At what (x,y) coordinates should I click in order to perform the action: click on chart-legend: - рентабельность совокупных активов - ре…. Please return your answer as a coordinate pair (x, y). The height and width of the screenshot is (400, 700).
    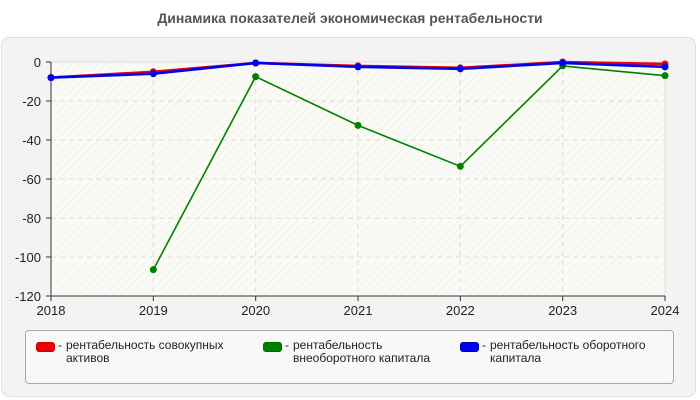
    Looking at the image, I should click on (349, 357).